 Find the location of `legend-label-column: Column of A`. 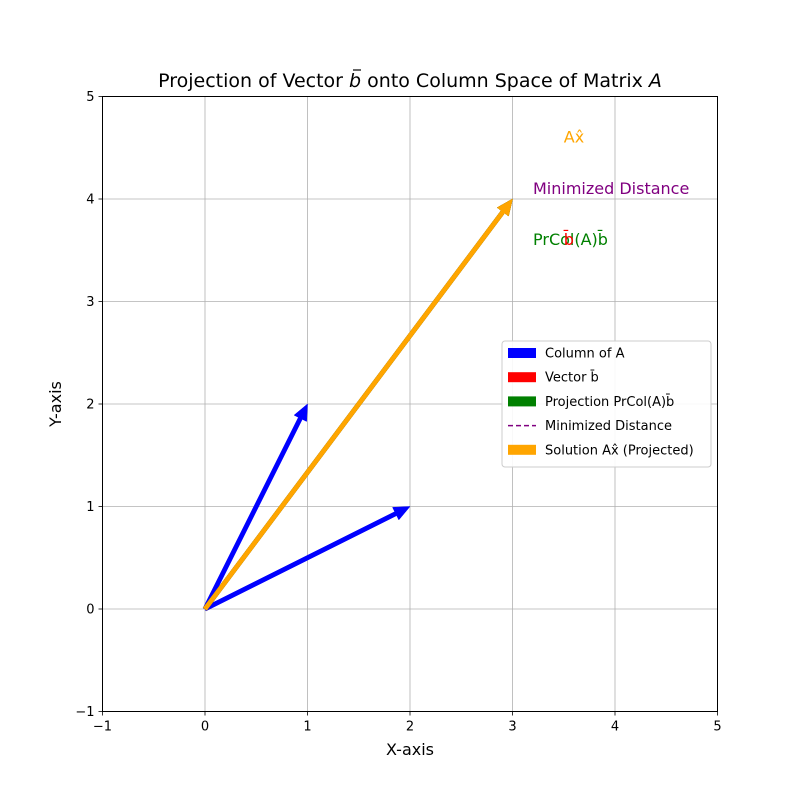

legend-label-column: Column of A is located at coordinates (585, 354).